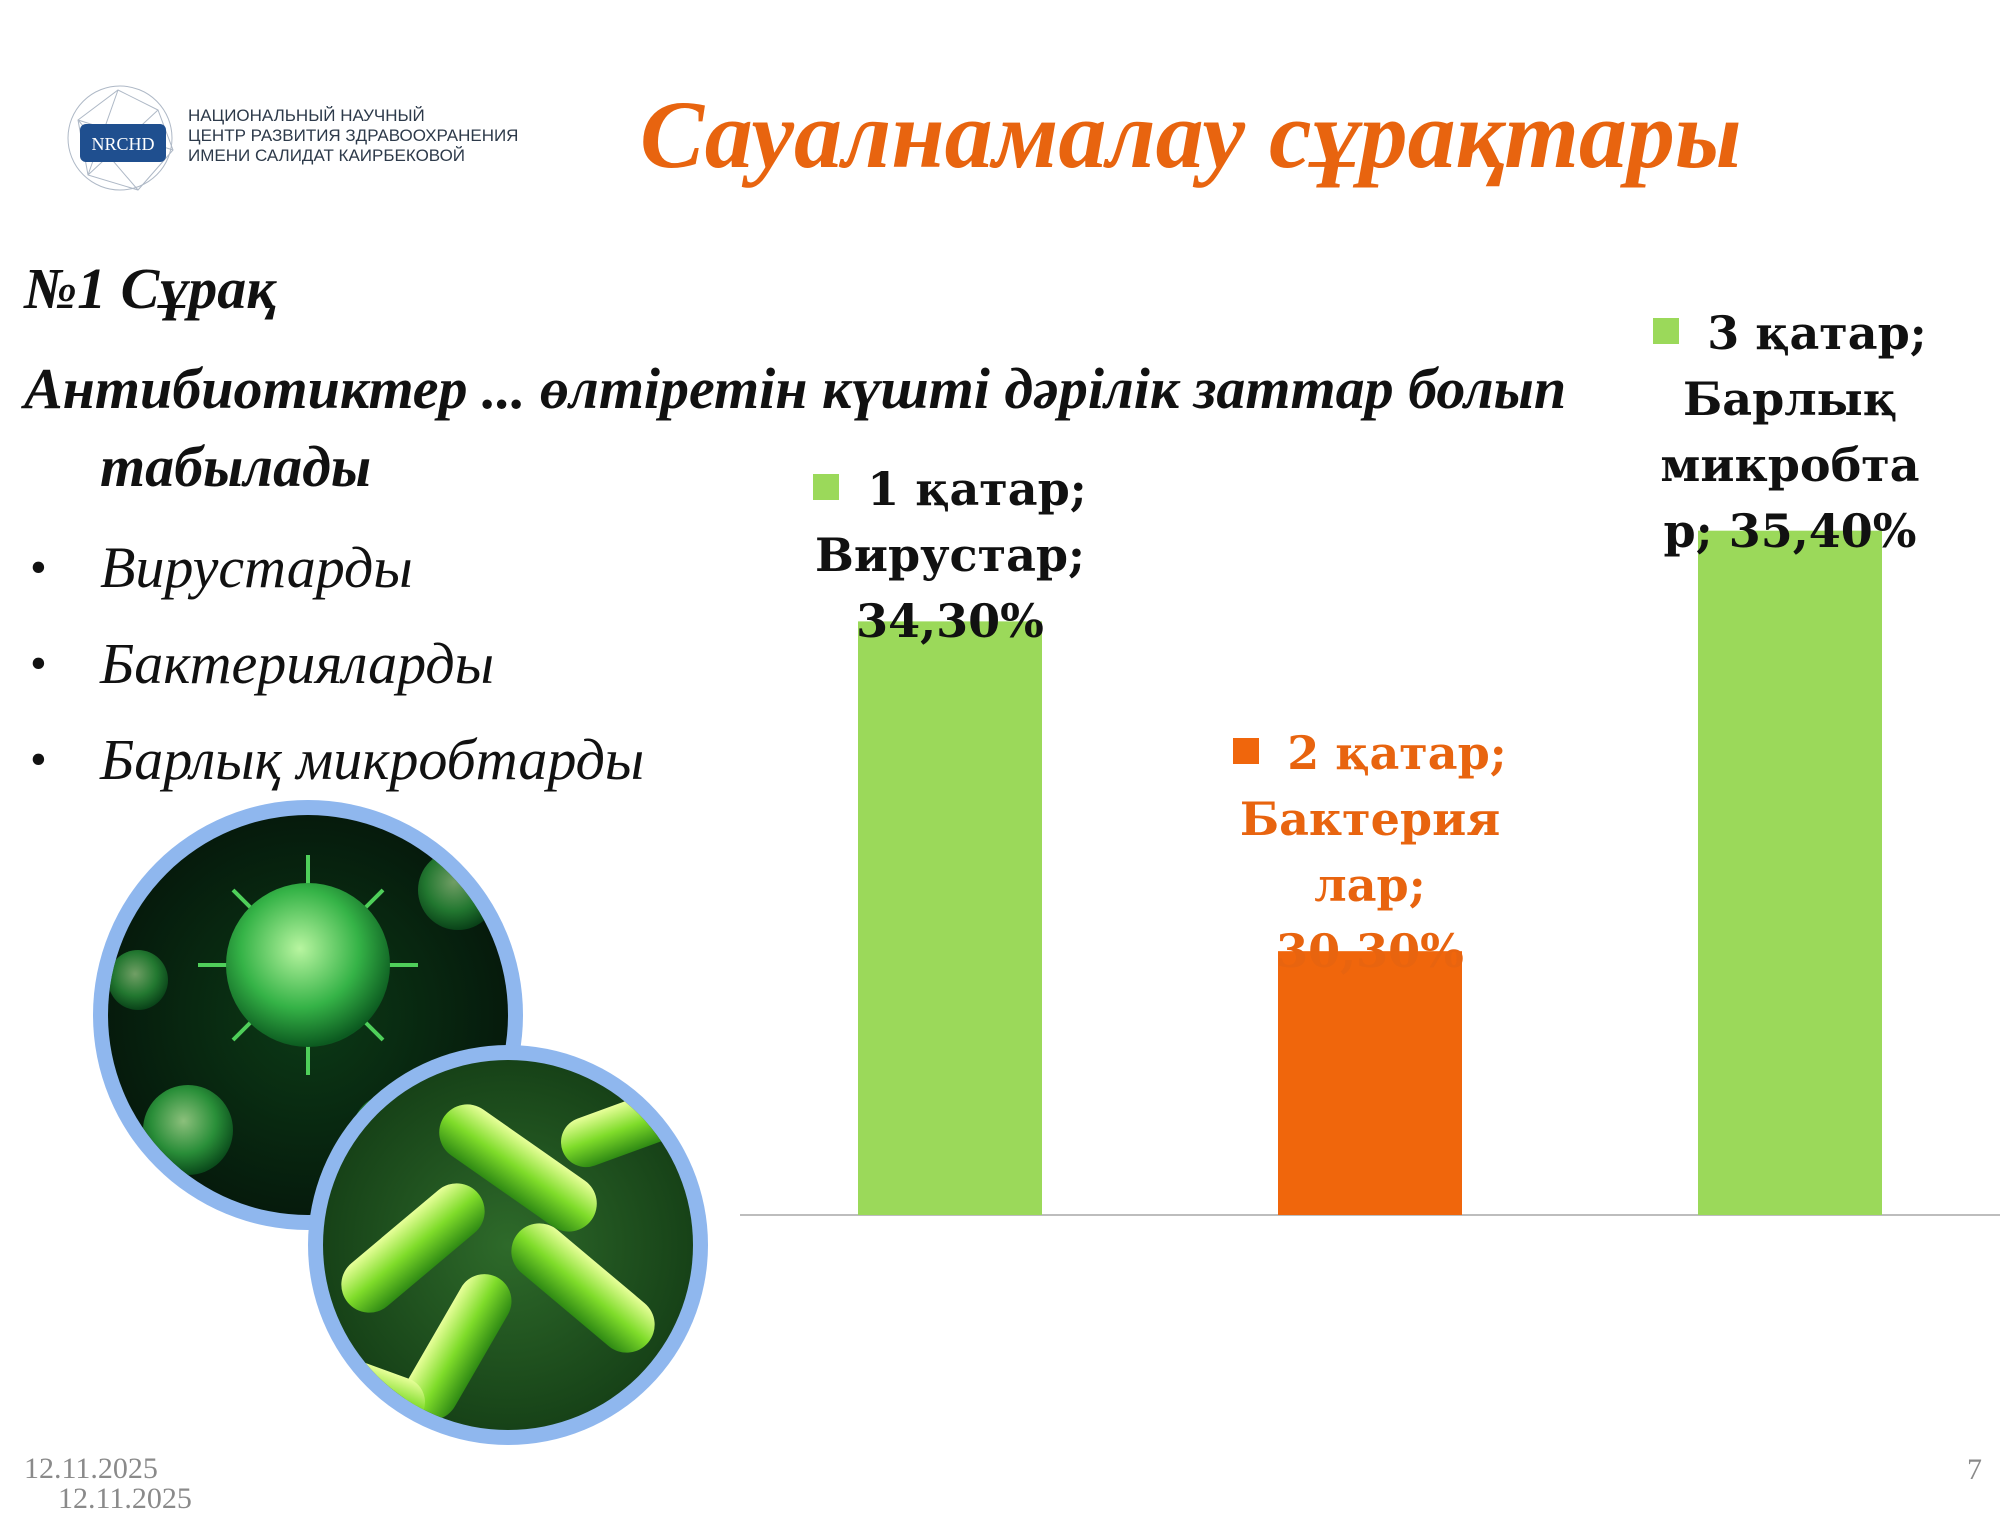 The image size is (2000, 1515). I want to click on data-label-text: микробта, so click(1790, 464).